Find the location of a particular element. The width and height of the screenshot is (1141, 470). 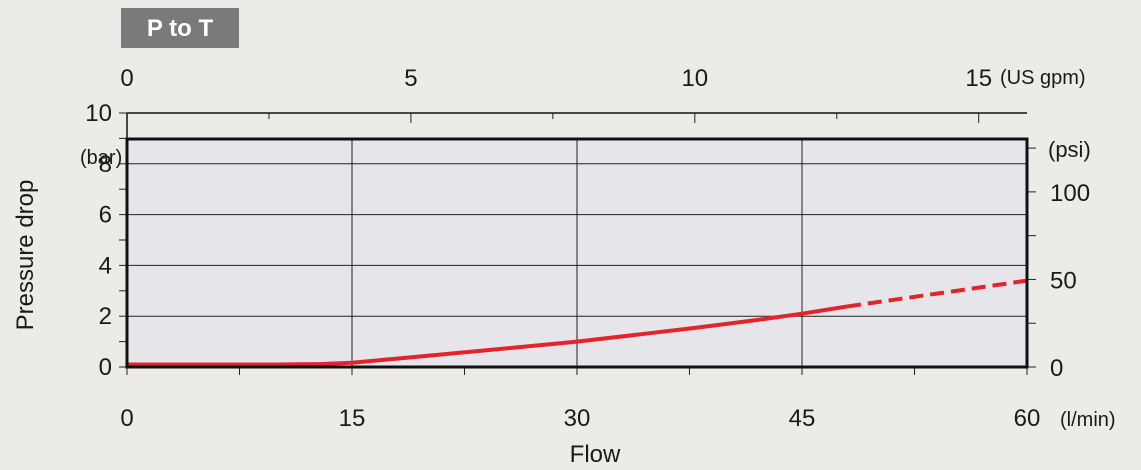

y-tick-label: 8 is located at coordinates (105, 164).